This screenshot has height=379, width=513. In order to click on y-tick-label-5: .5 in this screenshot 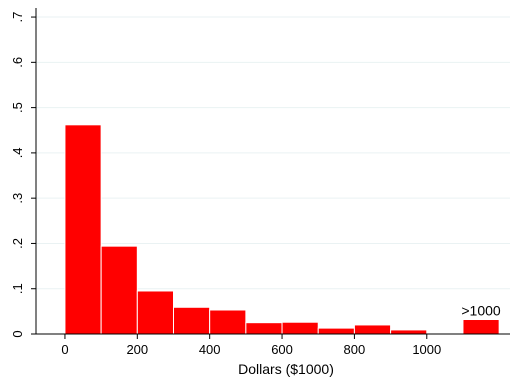, I will do `click(17, 107)`.